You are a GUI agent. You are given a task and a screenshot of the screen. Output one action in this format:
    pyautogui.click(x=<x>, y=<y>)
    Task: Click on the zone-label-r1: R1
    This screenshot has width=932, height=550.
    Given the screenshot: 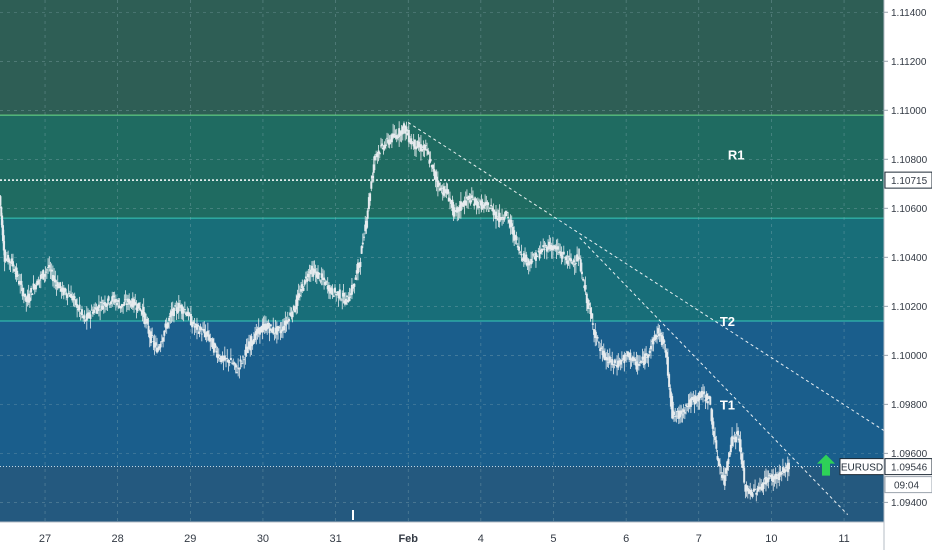 What is the action you would take?
    pyautogui.click(x=736, y=154)
    